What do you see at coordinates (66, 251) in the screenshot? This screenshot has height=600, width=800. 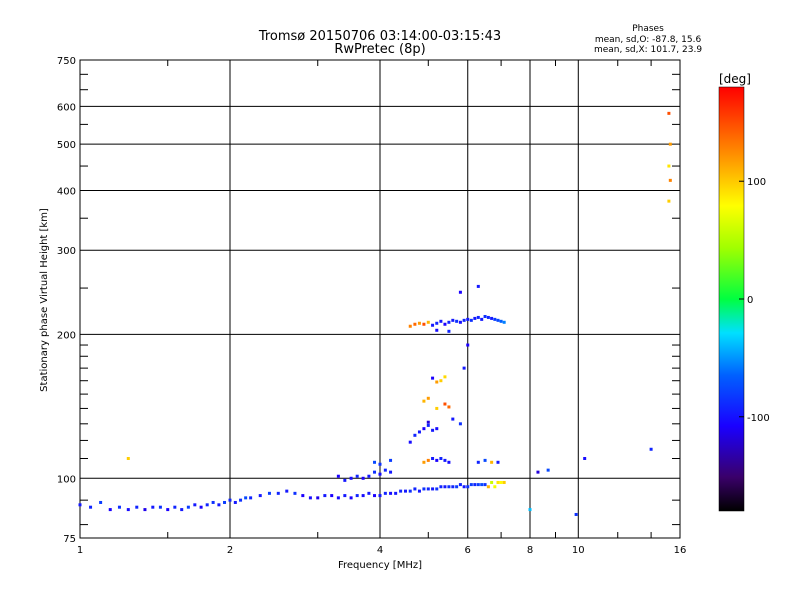 I see `y-tick-label: 300` at bounding box center [66, 251].